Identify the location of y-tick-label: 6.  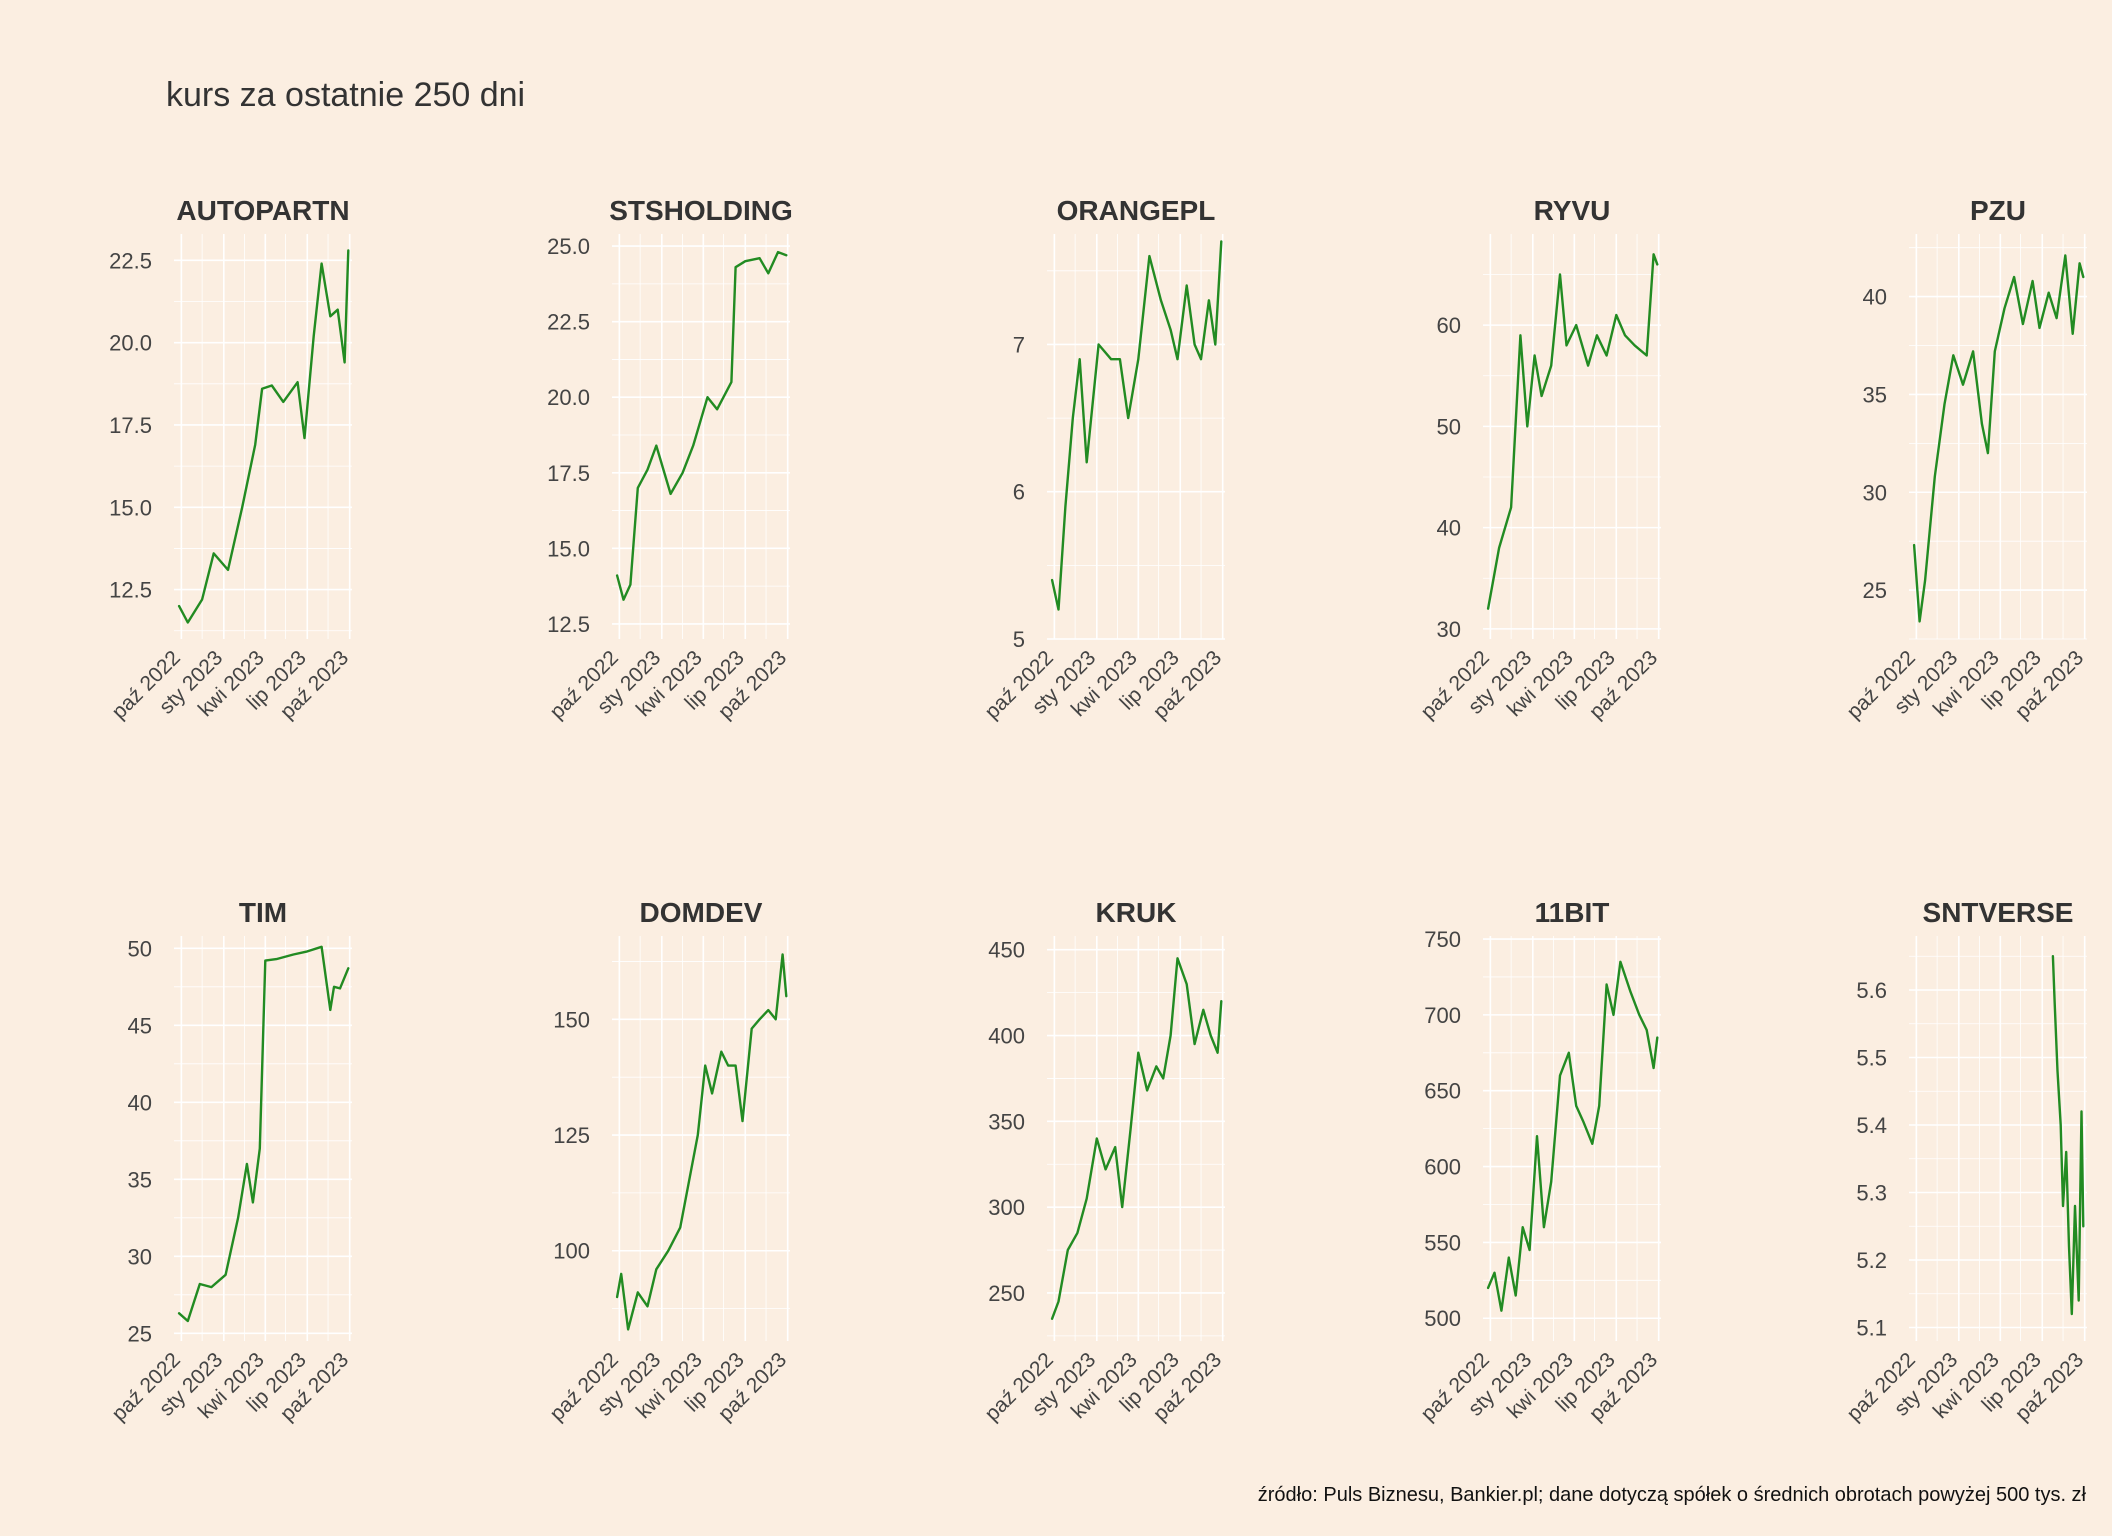
(1019, 492).